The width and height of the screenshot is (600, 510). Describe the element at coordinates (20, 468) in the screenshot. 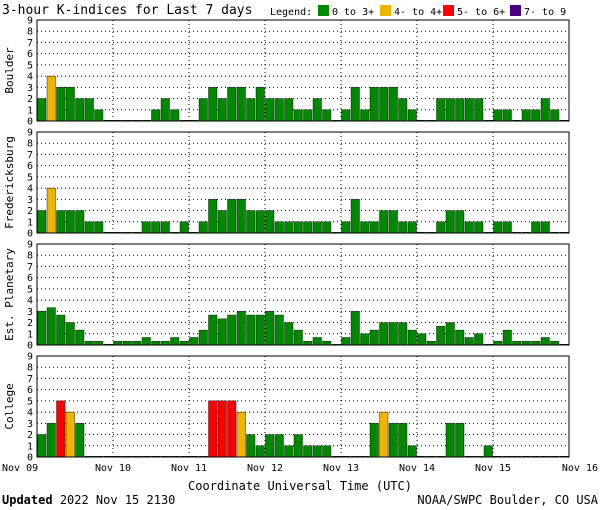

I see `x-tick-label: Nov 09` at that location.